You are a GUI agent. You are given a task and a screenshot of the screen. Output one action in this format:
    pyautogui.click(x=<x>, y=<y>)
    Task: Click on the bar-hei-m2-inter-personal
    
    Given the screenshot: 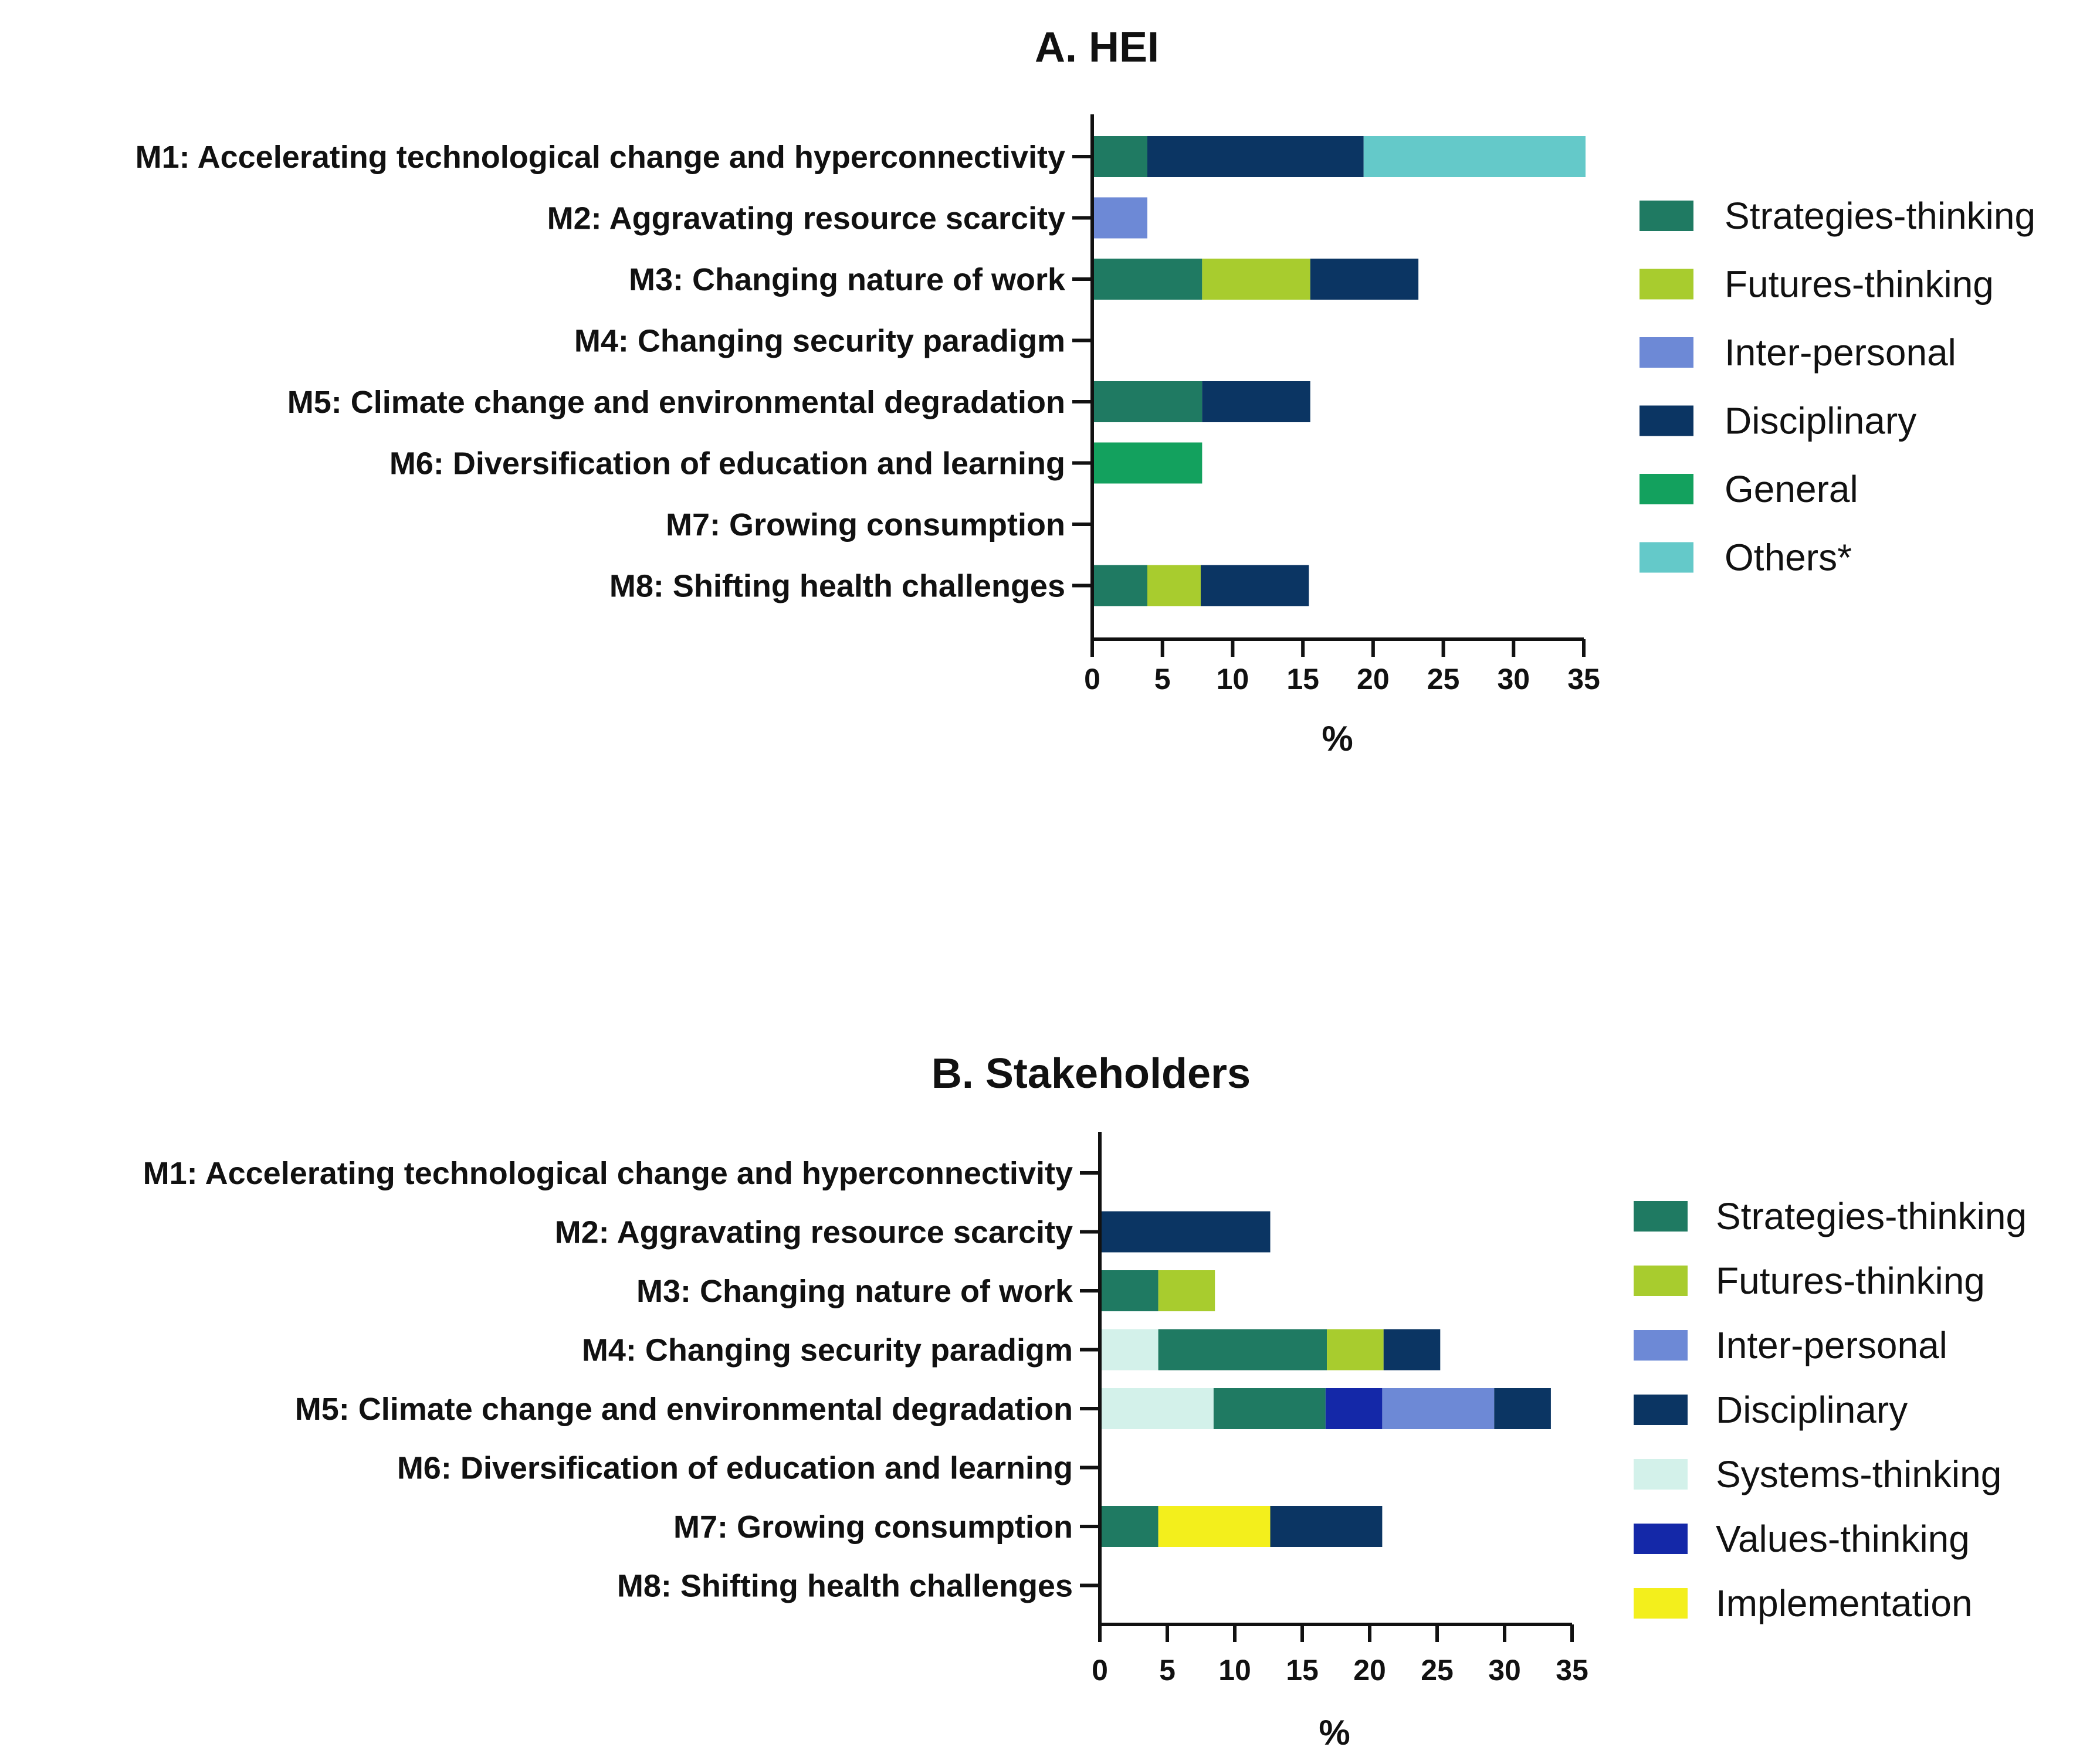 What is the action you would take?
    pyautogui.click(x=1120, y=218)
    